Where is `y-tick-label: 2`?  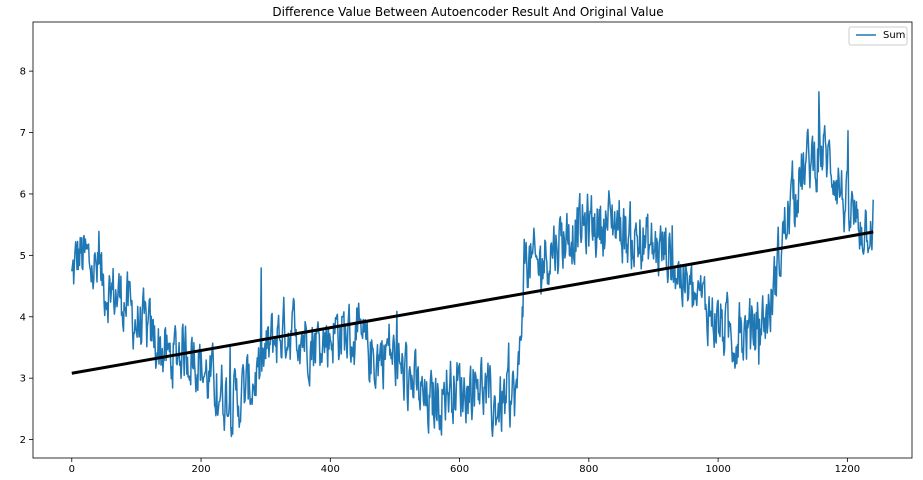 y-tick-label: 2 is located at coordinates (23, 440).